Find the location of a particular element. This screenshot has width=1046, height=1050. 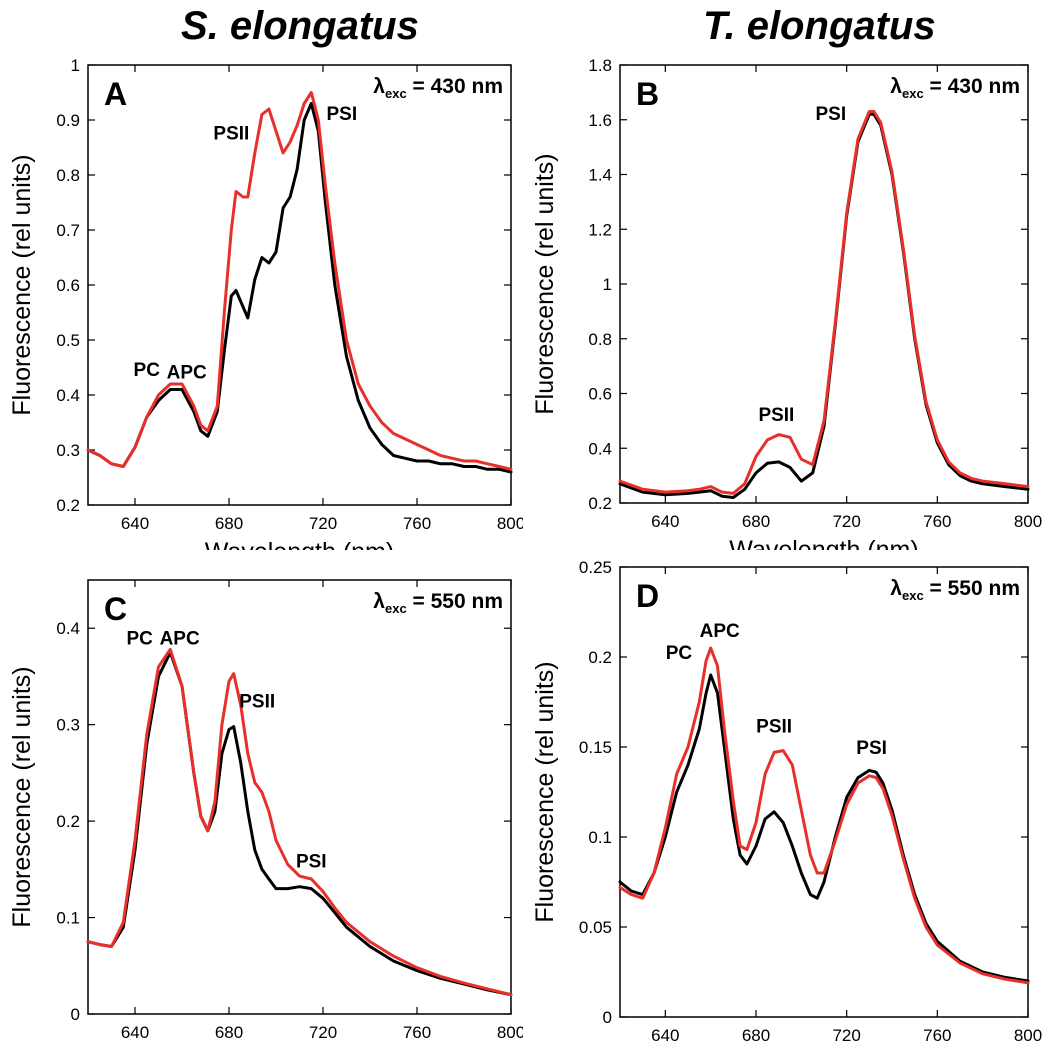

panel-label: A is located at coordinates (115, 94).